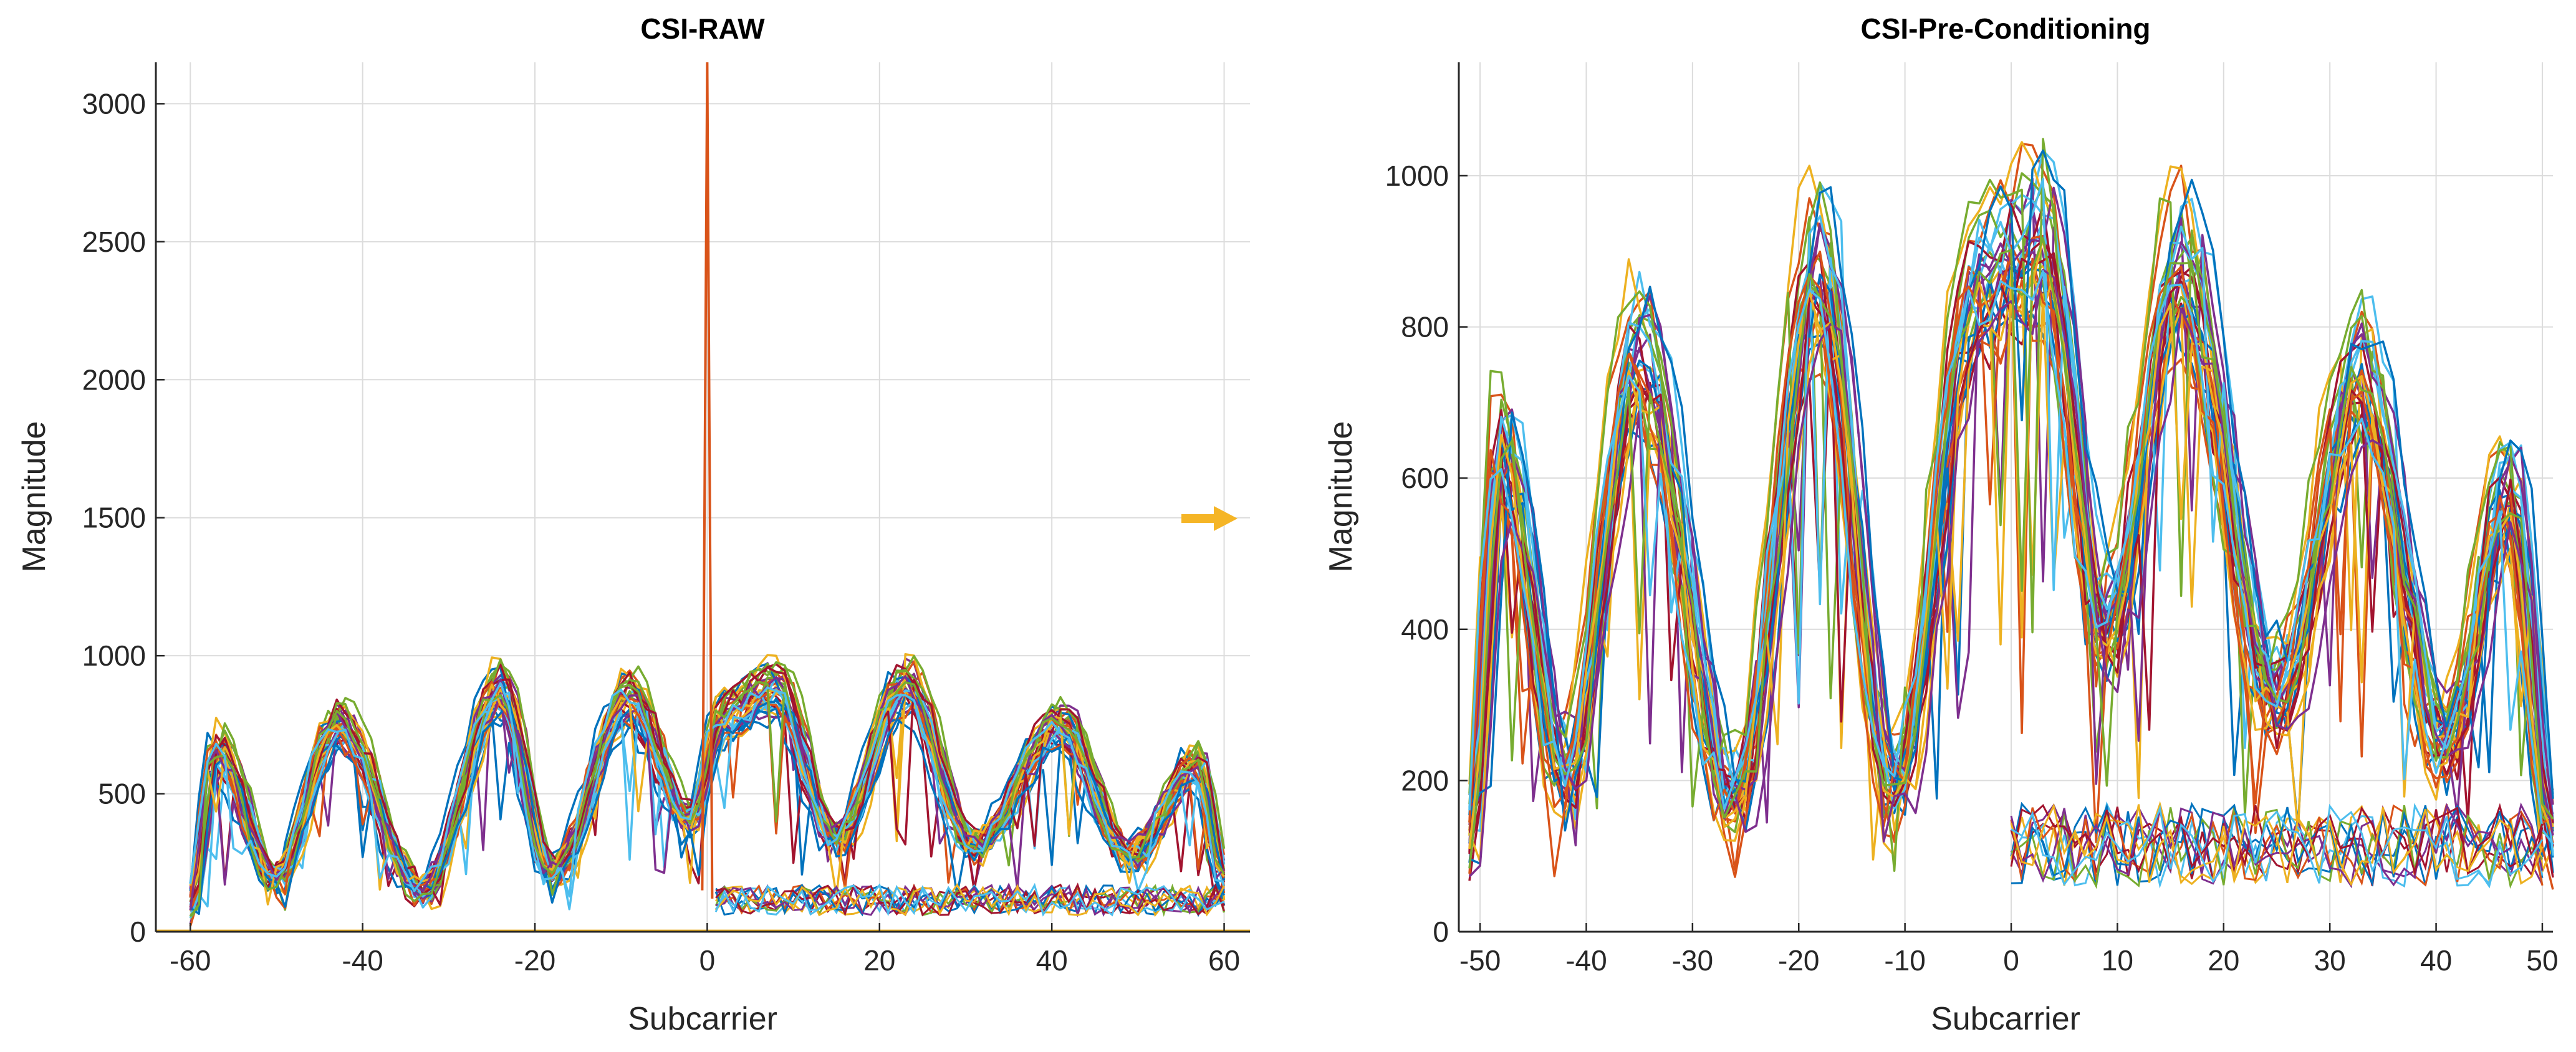 The height and width of the screenshot is (1052, 2576). Describe the element at coordinates (1480, 960) in the screenshot. I see `x-tick-label: -50` at that location.